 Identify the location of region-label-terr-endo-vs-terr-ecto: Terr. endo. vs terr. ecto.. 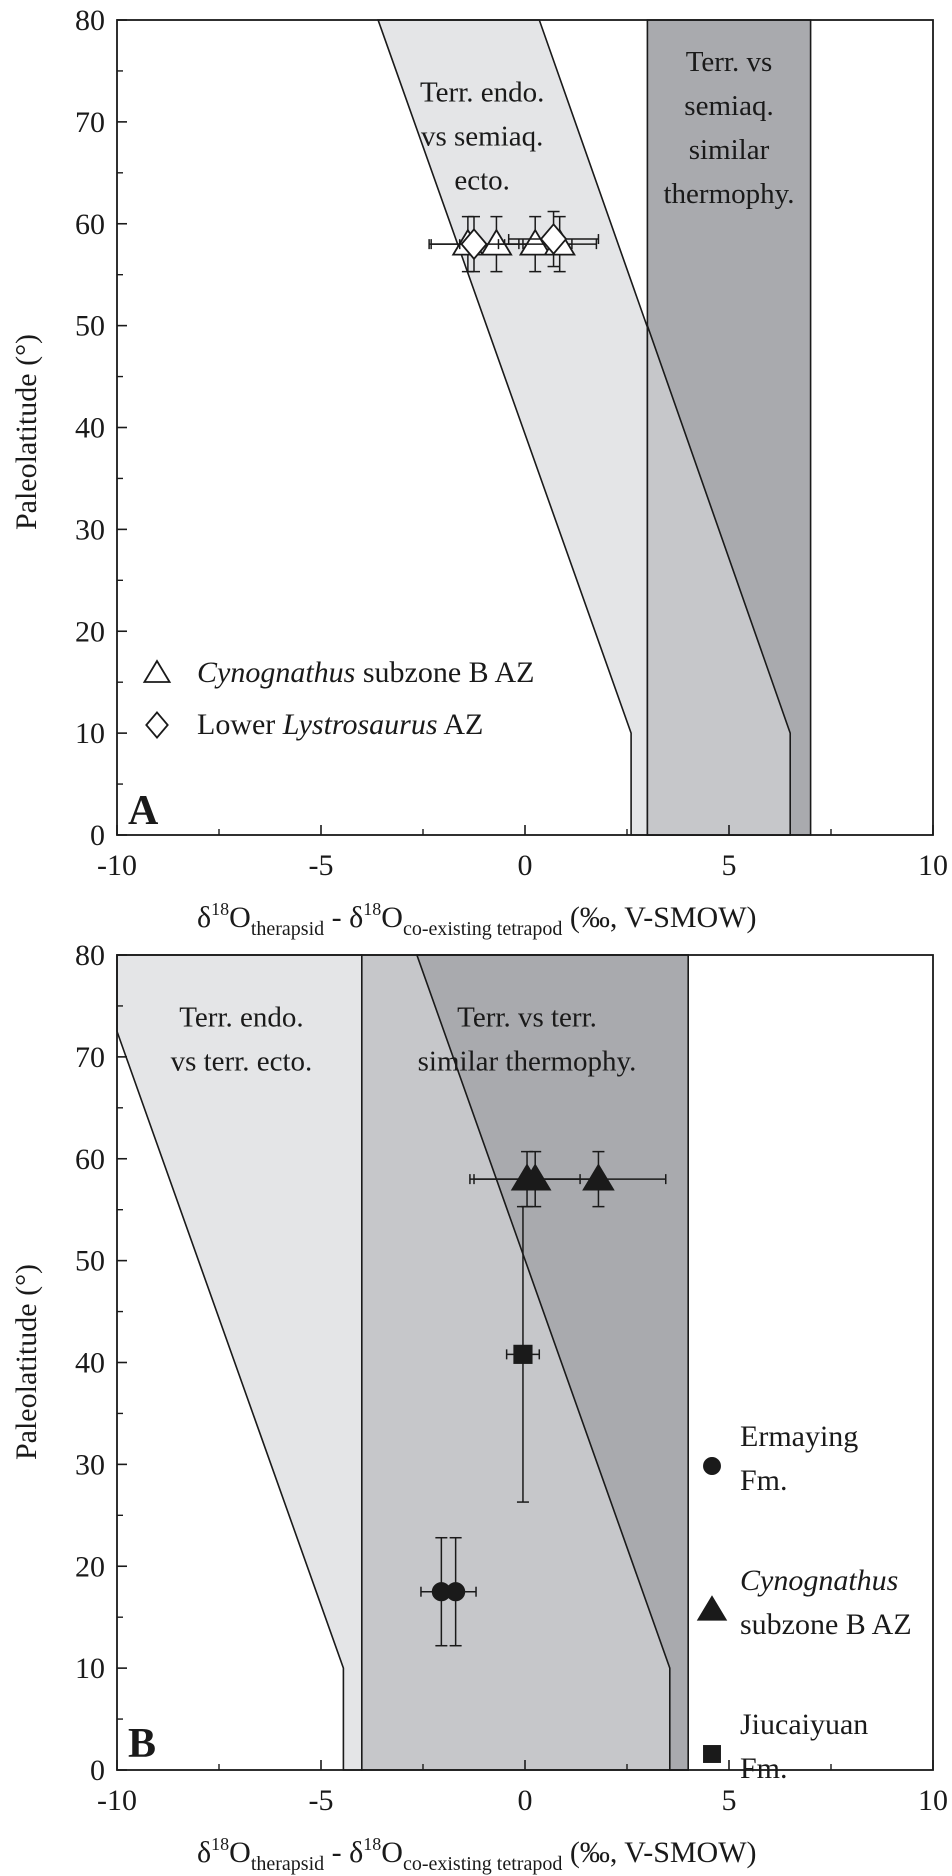
(242, 1039).